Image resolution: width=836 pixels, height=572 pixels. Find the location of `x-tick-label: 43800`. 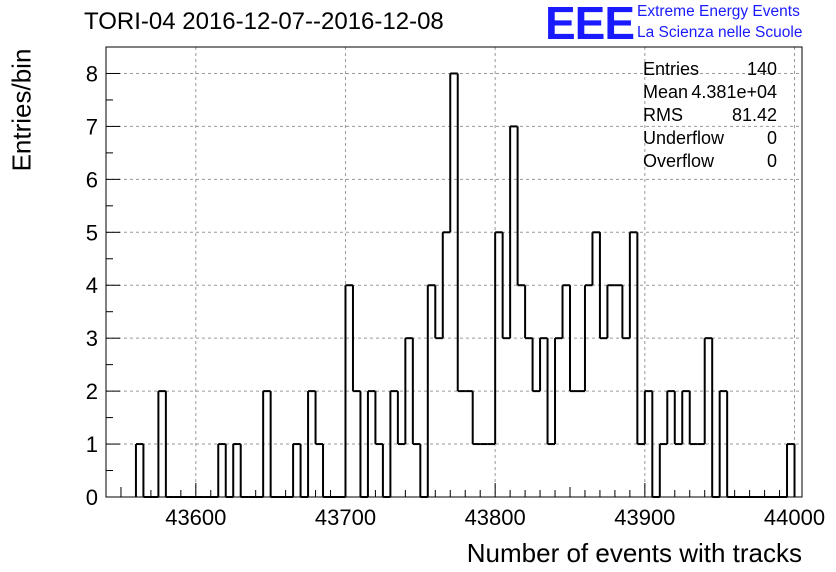

x-tick-label: 43800 is located at coordinates (495, 517).